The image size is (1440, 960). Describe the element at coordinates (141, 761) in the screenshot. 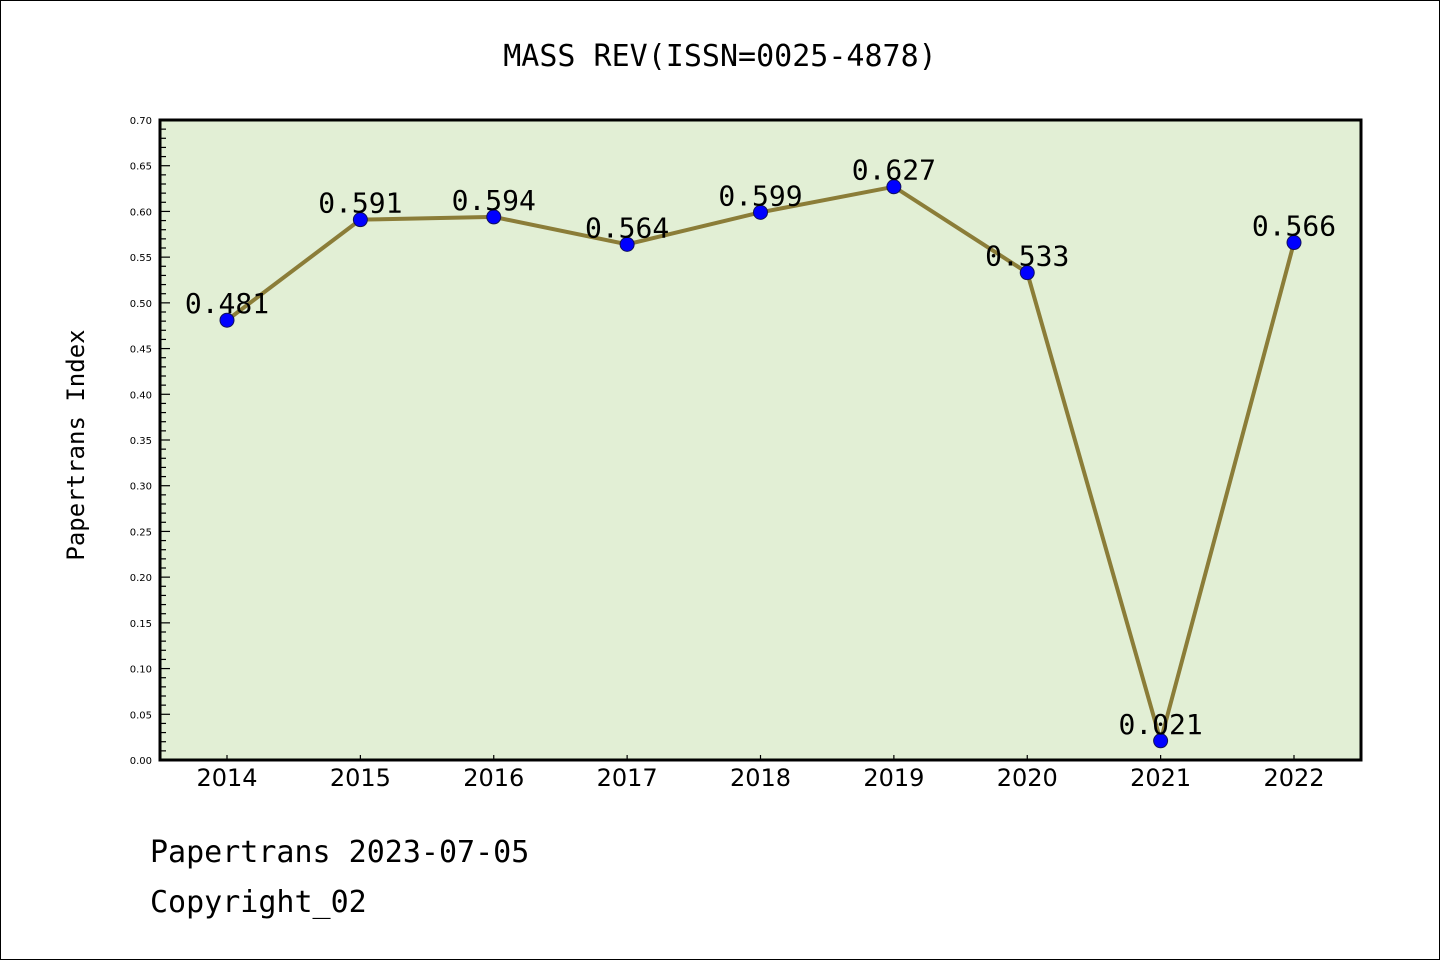

I see `y-tick-label: 0.00` at that location.